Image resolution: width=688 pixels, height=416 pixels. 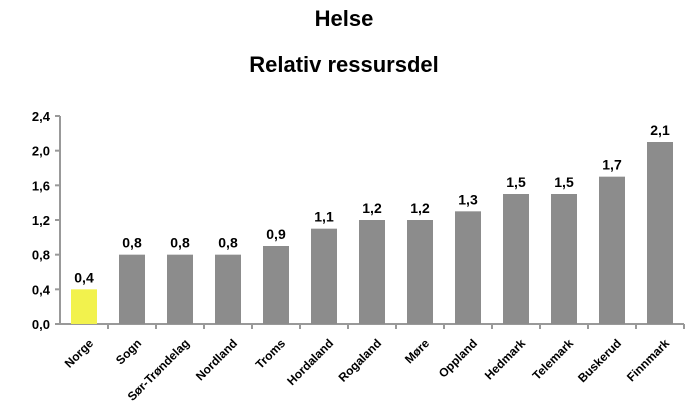 I want to click on category-label: Buskerud, so click(x=599, y=360).